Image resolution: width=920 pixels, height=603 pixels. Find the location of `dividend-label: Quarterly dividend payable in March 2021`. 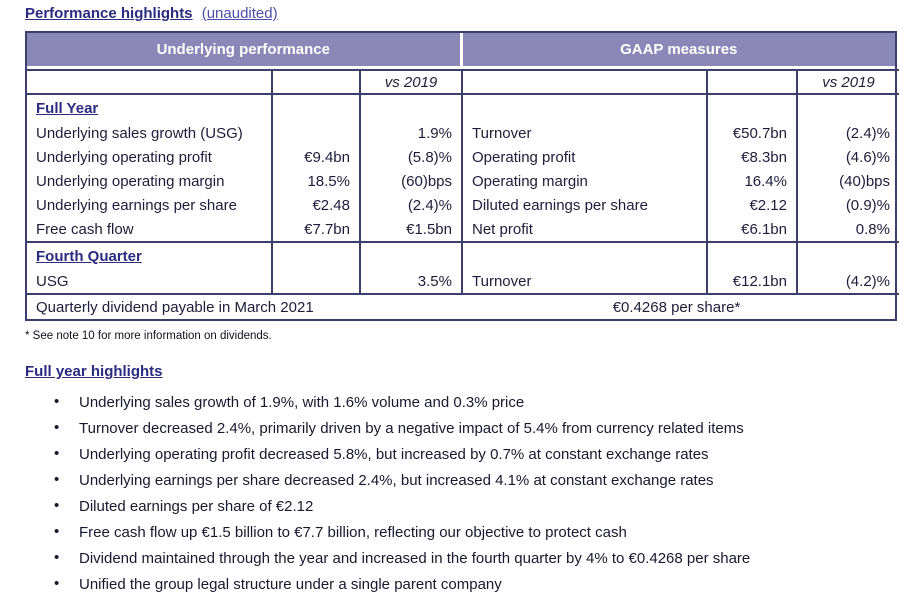

dividend-label: Quarterly dividend payable in March 2021 is located at coordinates (175, 307).